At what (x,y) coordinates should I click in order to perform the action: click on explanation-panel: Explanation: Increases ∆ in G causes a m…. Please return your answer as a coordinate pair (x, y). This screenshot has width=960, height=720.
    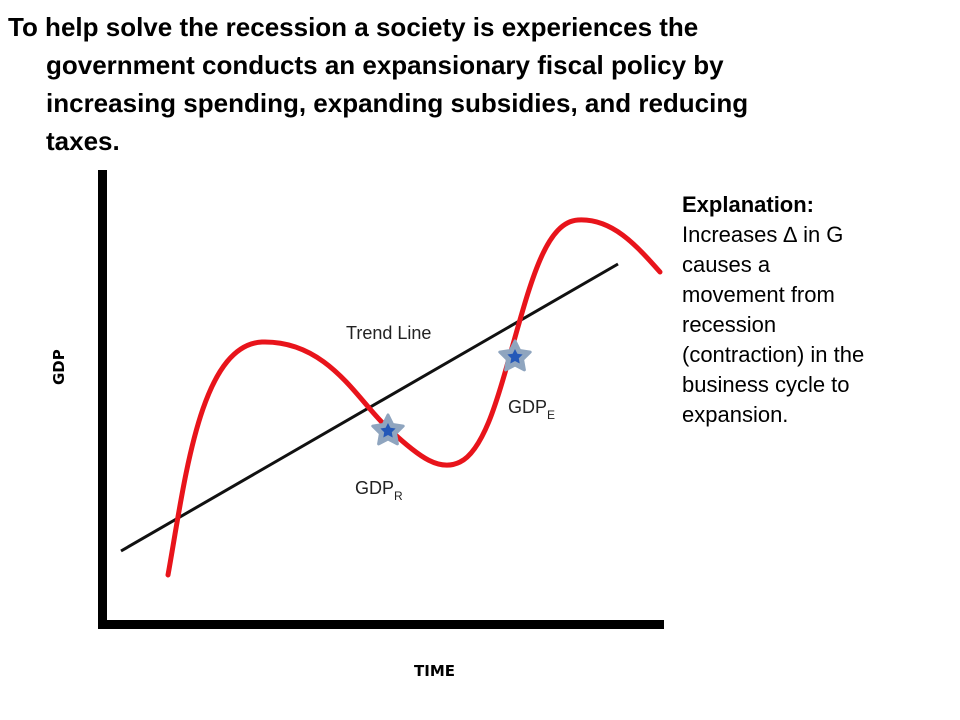
    Looking at the image, I should click on (807, 310).